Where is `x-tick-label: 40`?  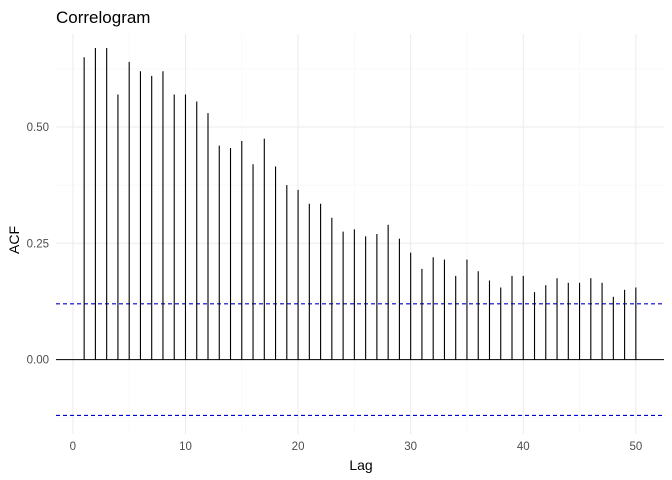
x-tick-label: 40 is located at coordinates (523, 447).